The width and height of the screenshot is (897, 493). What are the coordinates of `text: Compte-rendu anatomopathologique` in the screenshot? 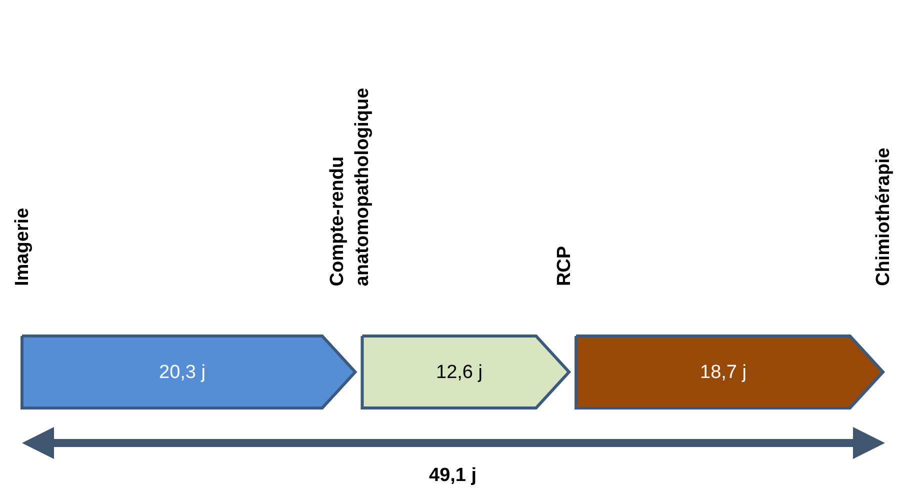 It's located at (350, 187).